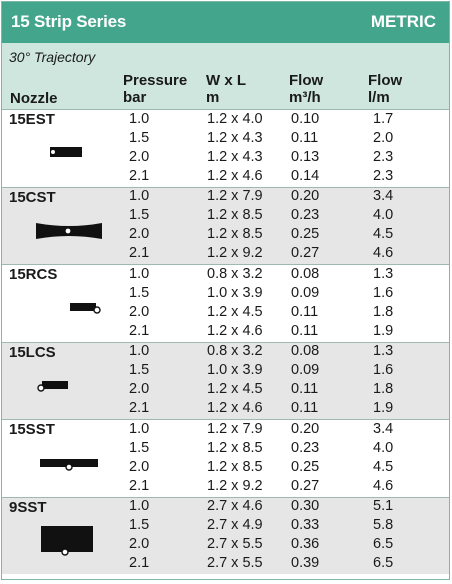 Image resolution: width=452 pixels, height=584 pixels. What do you see at coordinates (155, 80) in the screenshot?
I see `pressure-header-line1: Pressure` at bounding box center [155, 80].